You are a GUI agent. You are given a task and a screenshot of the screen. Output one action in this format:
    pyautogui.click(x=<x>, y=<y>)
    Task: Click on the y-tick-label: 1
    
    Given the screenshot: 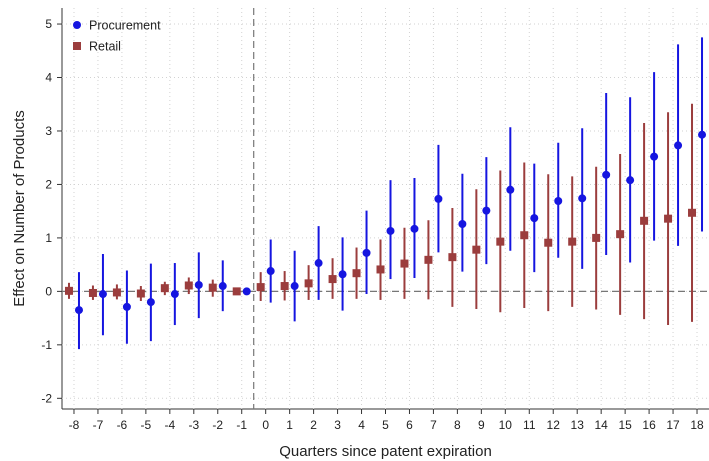 What is the action you would take?
    pyautogui.click(x=48, y=238)
    